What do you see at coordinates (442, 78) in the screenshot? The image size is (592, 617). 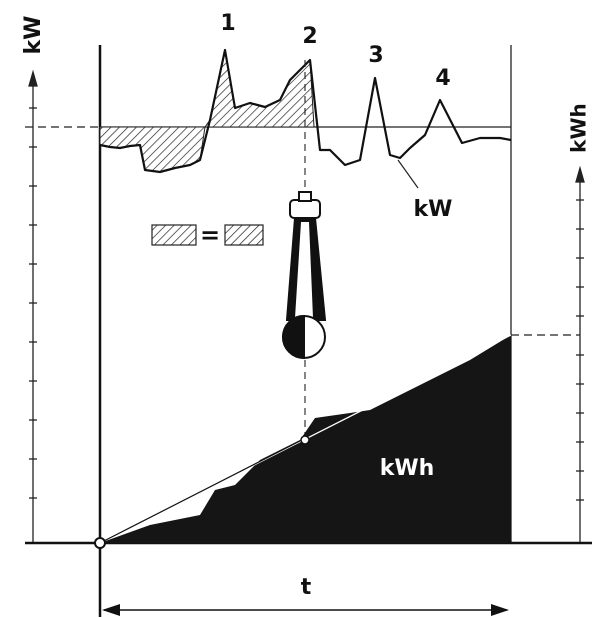 I see `peak-label: 4` at bounding box center [442, 78].